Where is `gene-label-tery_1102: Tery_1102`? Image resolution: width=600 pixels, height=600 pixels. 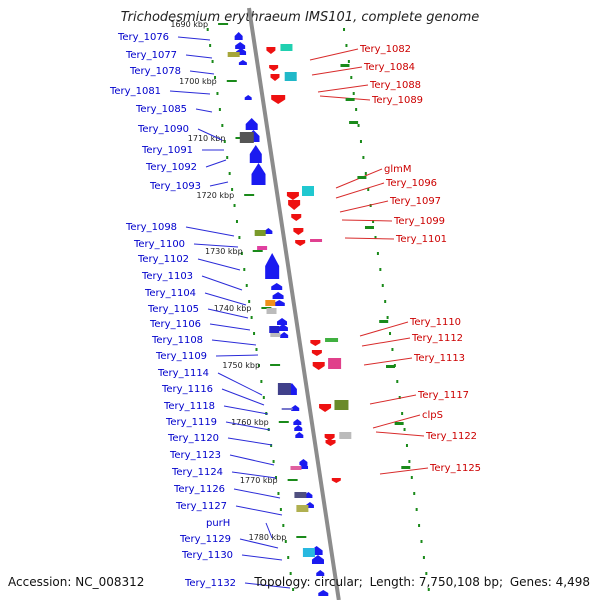 gene-label-tery_1102: Tery_1102 is located at coordinates (163, 259).